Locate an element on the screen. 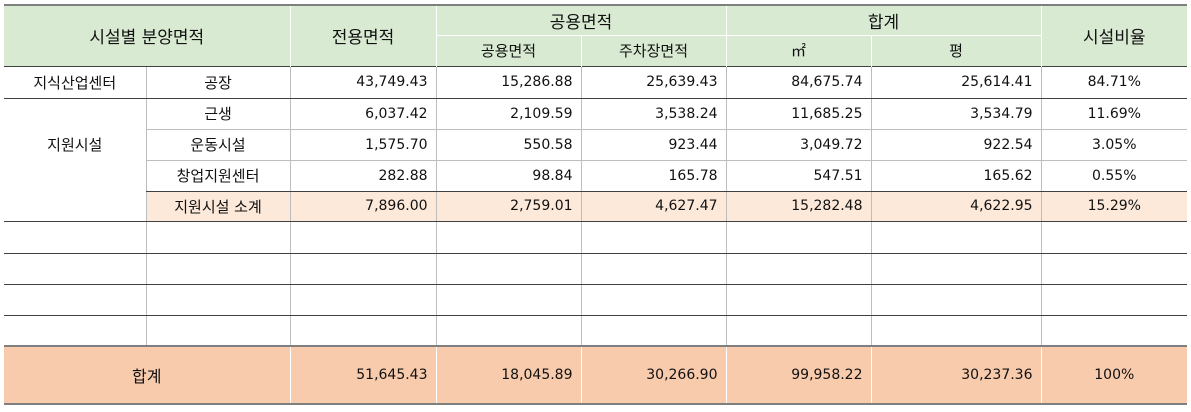  header-total: 합계 is located at coordinates (883, 20).